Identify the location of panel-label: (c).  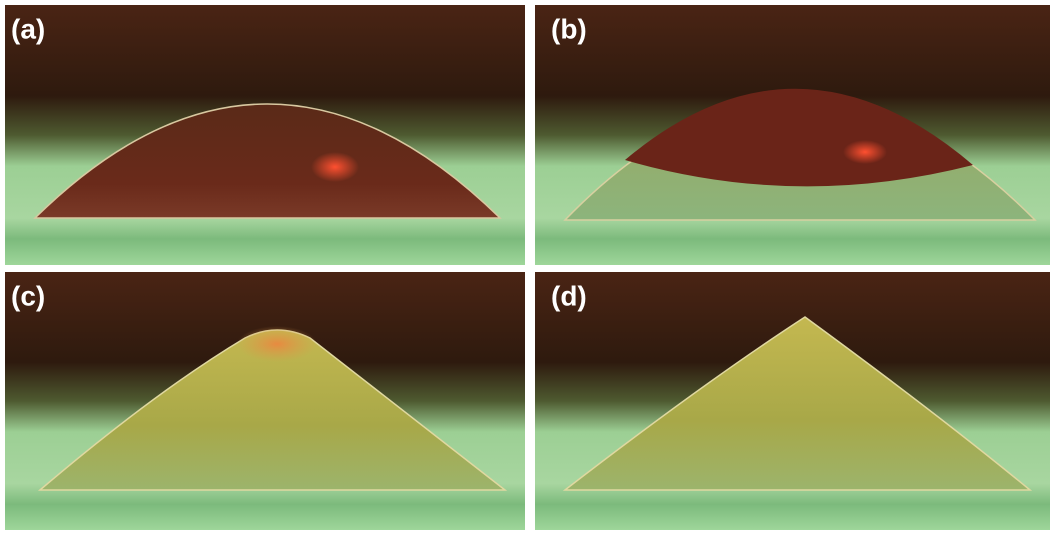
(28, 295).